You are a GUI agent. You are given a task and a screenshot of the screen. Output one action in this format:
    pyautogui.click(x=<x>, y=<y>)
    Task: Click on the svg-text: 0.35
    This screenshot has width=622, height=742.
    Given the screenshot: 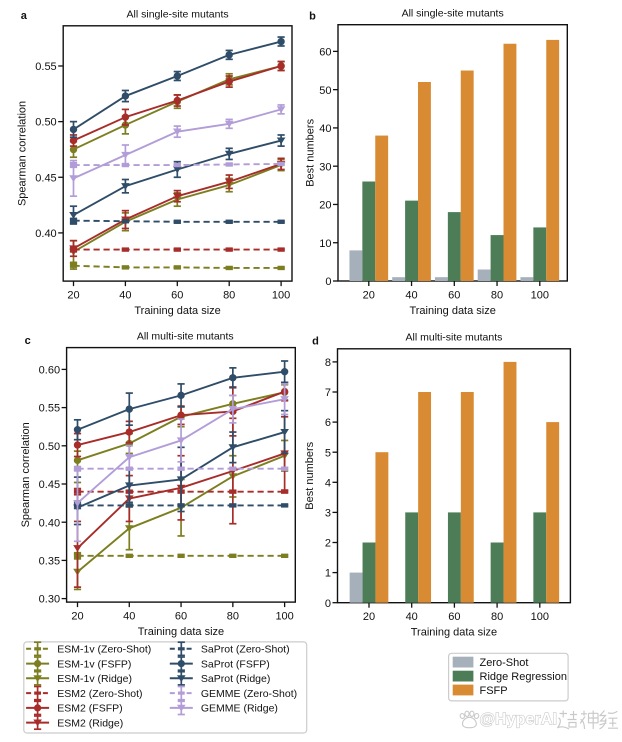 What is the action you would take?
    pyautogui.click(x=49, y=562)
    